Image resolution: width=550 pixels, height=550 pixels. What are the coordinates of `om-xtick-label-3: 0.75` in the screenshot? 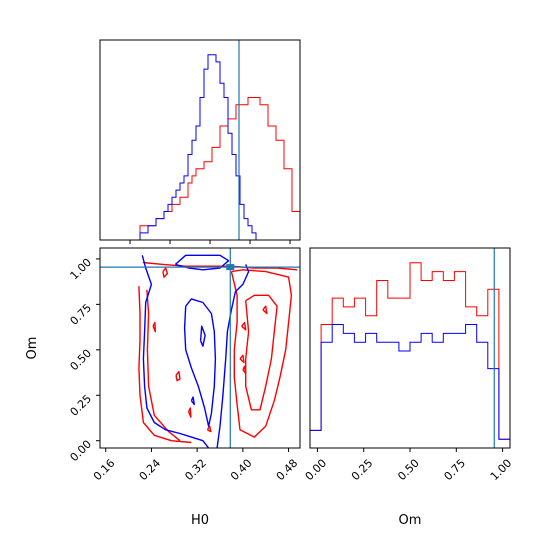 It's located at (455, 470).